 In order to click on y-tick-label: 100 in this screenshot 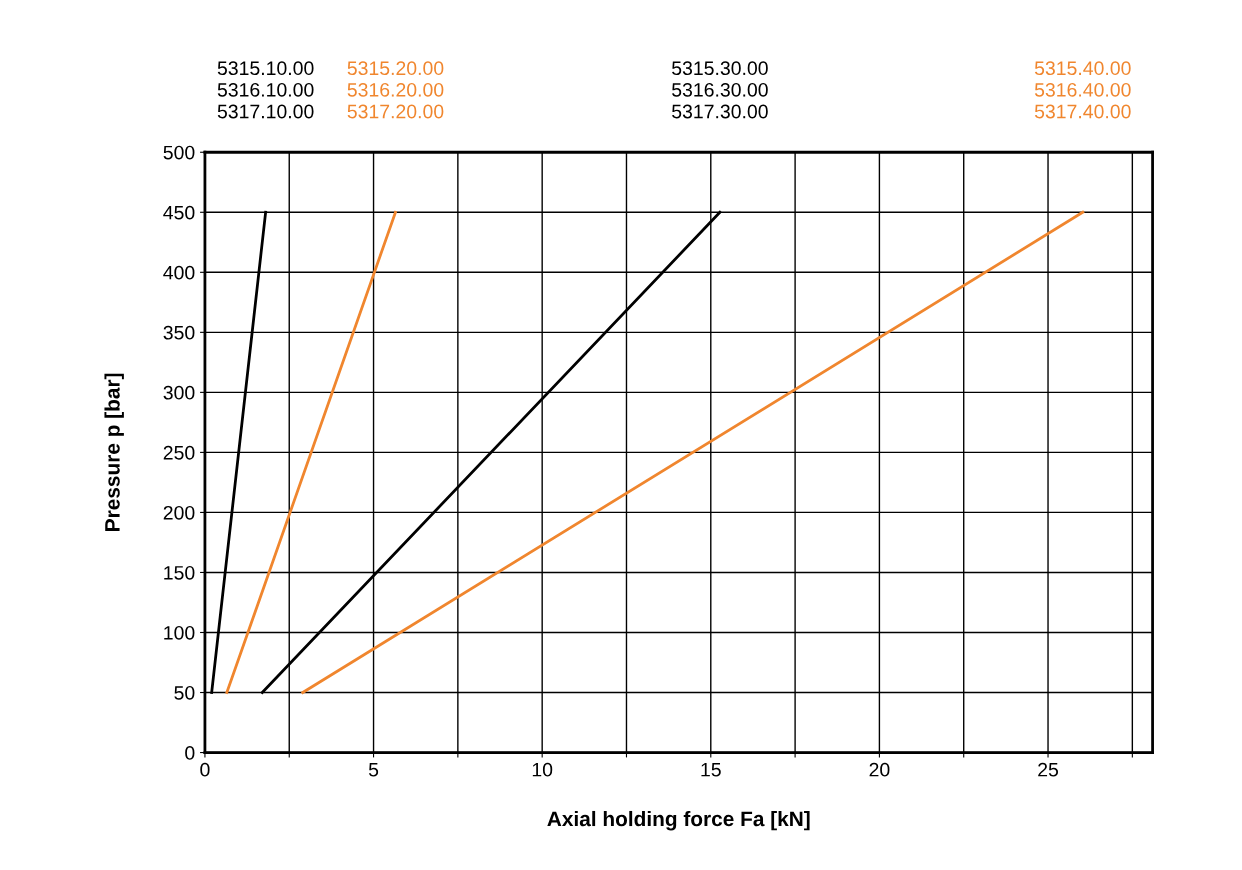, I will do `click(179, 632)`.